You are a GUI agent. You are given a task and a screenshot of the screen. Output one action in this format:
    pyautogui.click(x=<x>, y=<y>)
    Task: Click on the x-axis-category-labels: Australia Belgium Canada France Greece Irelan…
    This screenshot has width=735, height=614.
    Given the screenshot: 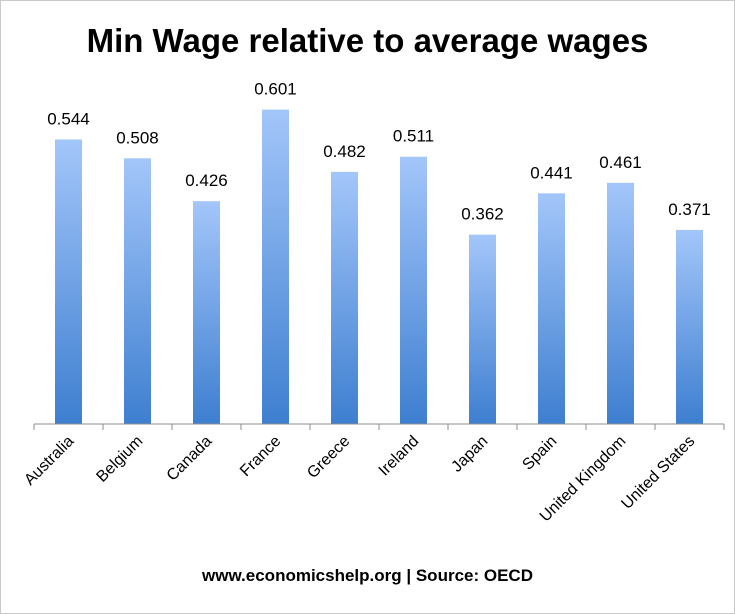 What is the action you would take?
    pyautogui.click(x=359, y=479)
    